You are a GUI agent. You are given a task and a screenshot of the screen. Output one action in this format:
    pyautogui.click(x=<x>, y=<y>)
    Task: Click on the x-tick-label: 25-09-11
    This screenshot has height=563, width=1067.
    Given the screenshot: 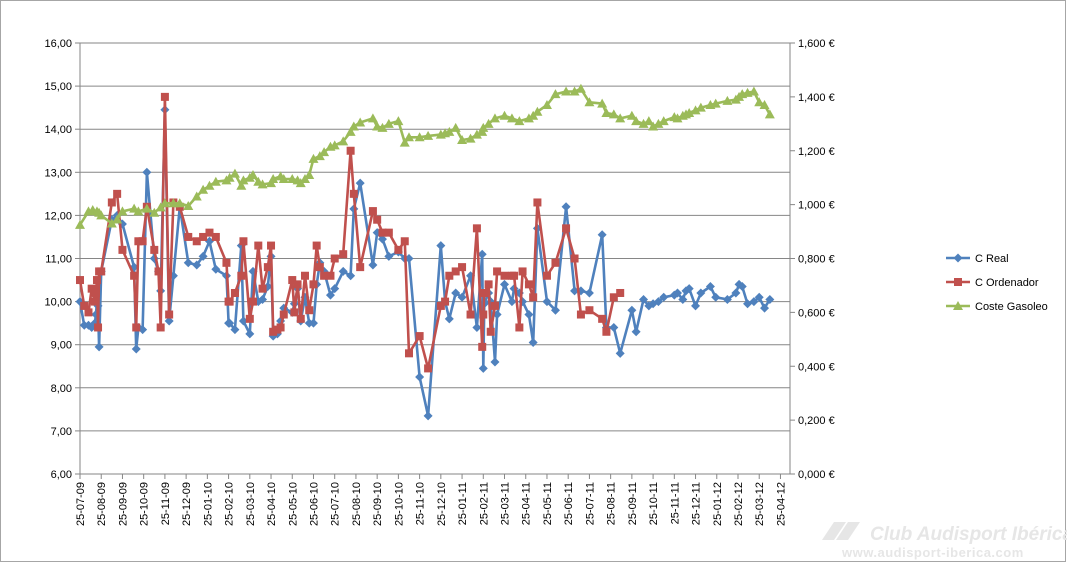 What is the action you would take?
    pyautogui.click(x=633, y=503)
    